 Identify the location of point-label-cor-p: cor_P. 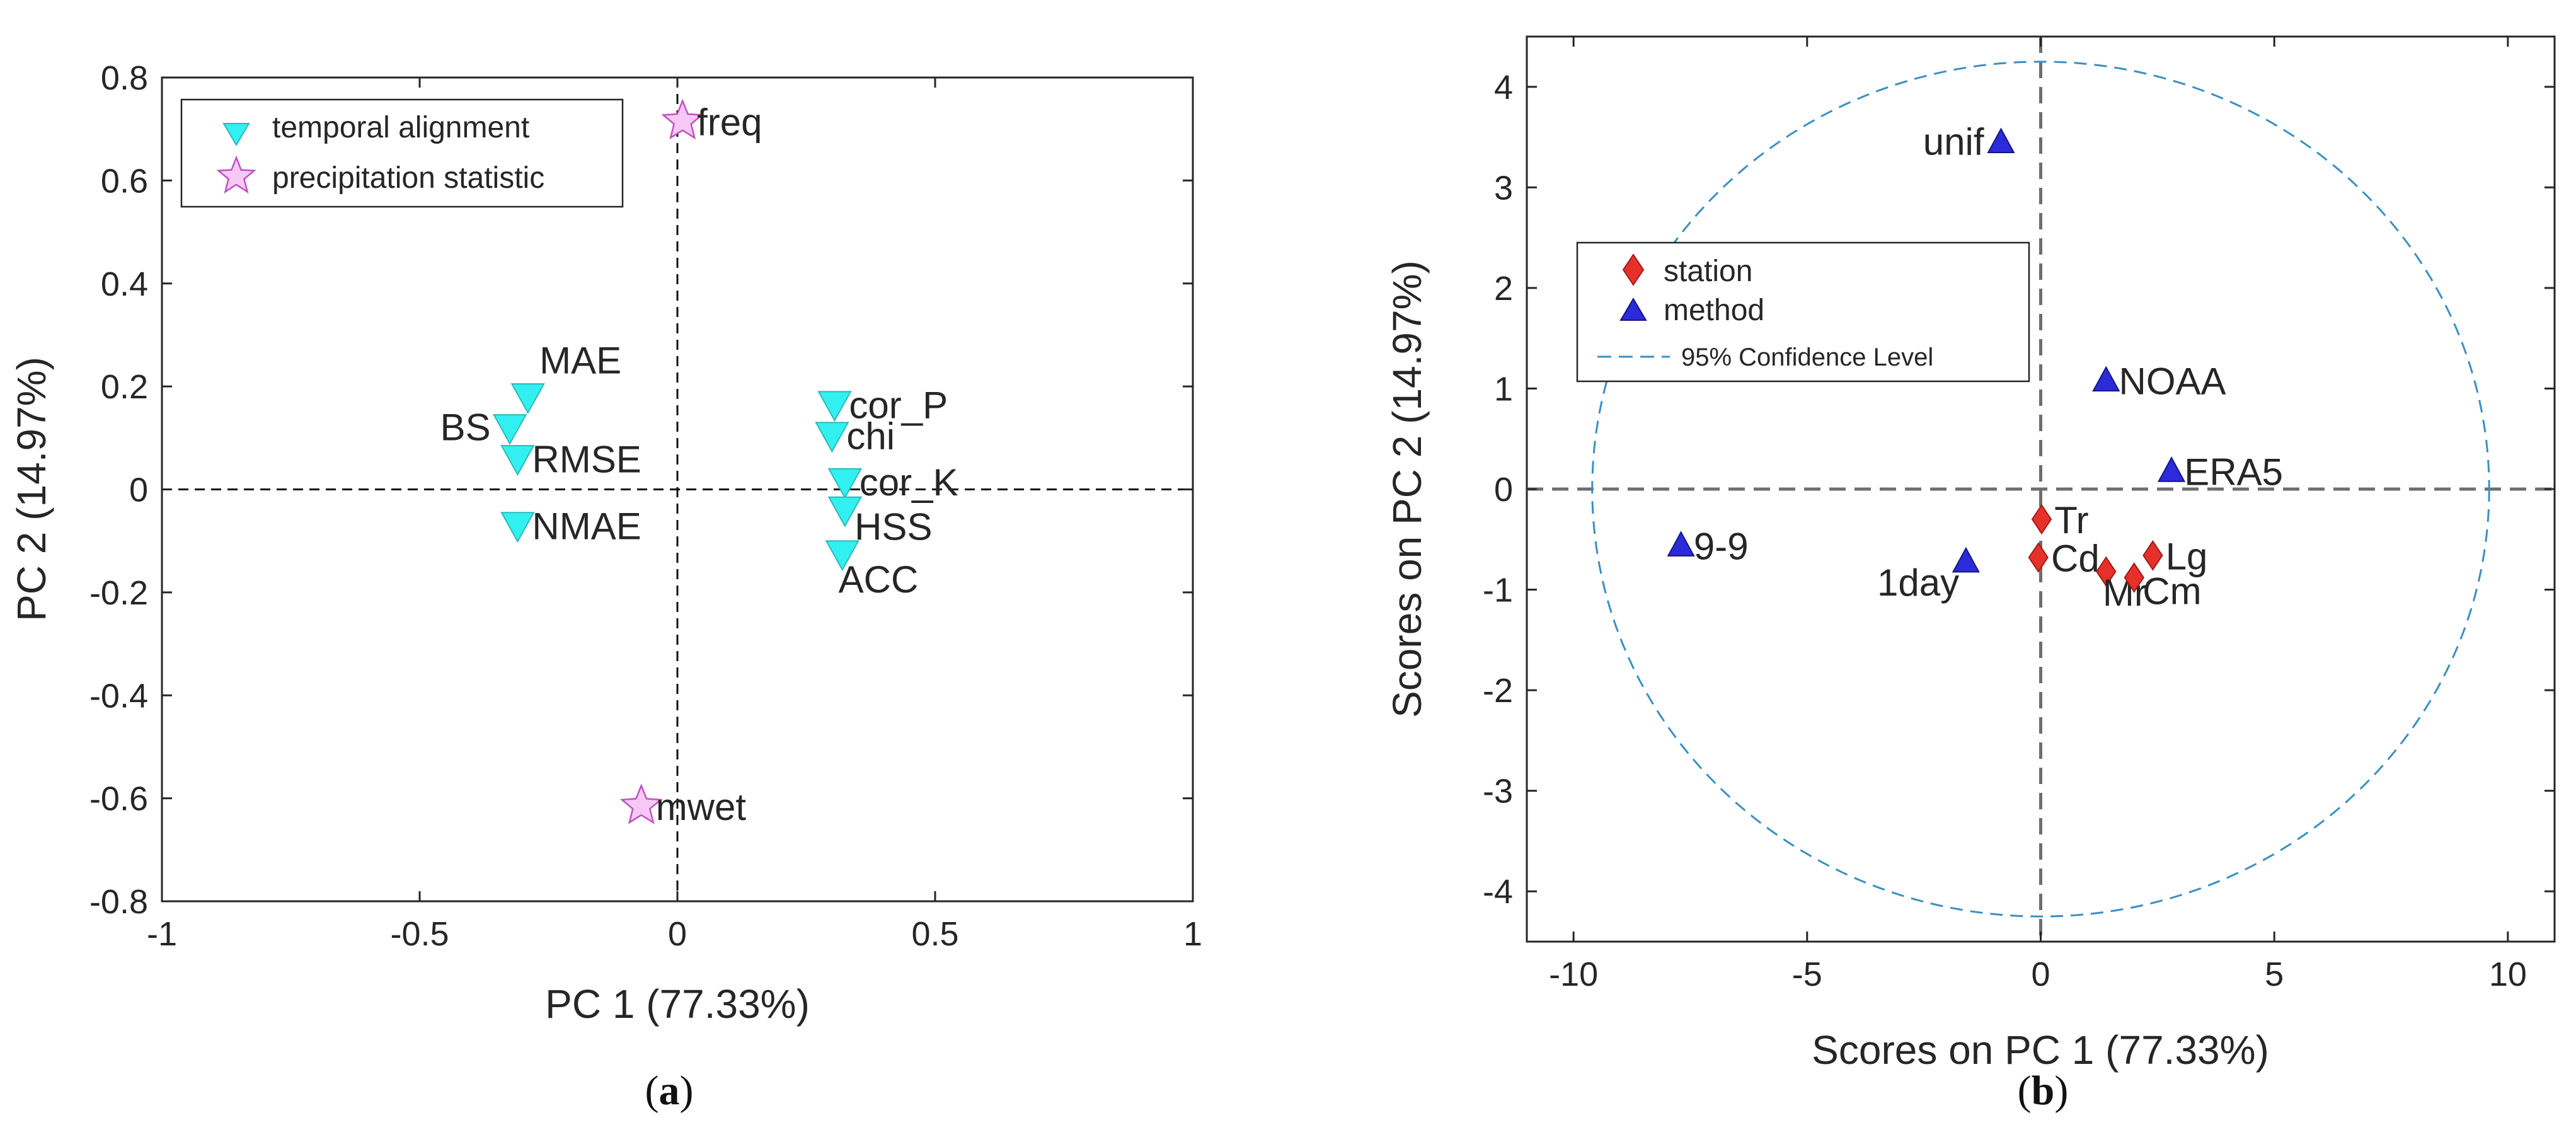
(898, 405).